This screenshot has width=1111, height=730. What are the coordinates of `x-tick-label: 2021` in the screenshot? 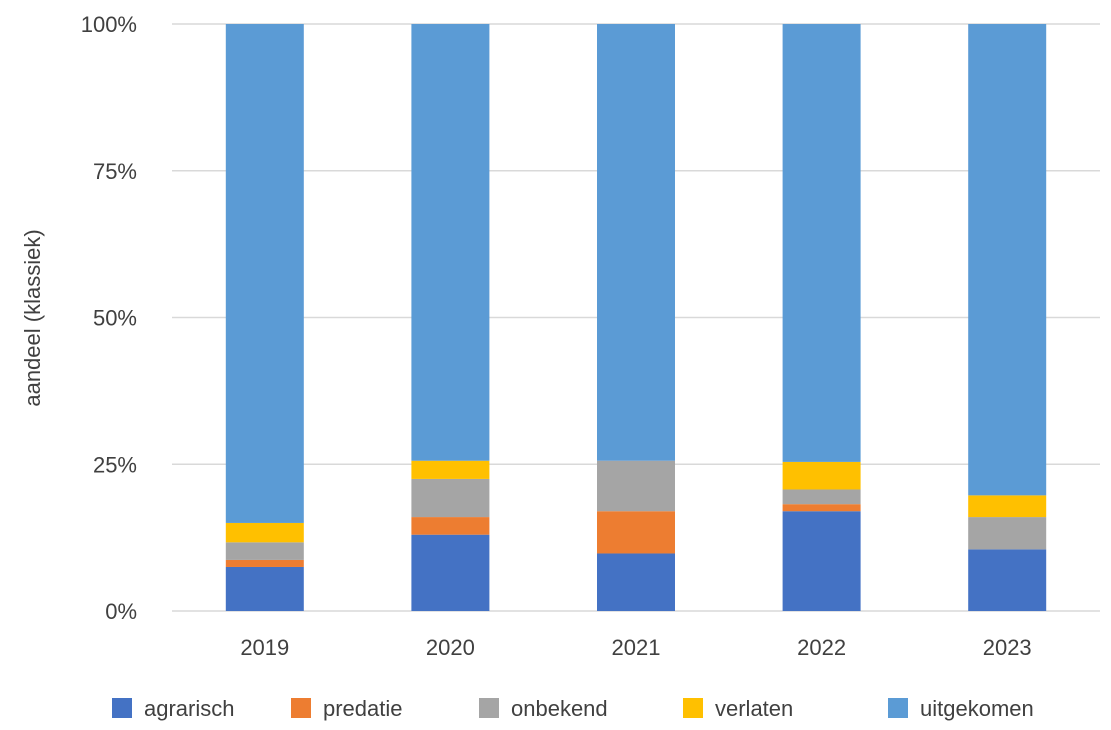 It's located at (636, 647).